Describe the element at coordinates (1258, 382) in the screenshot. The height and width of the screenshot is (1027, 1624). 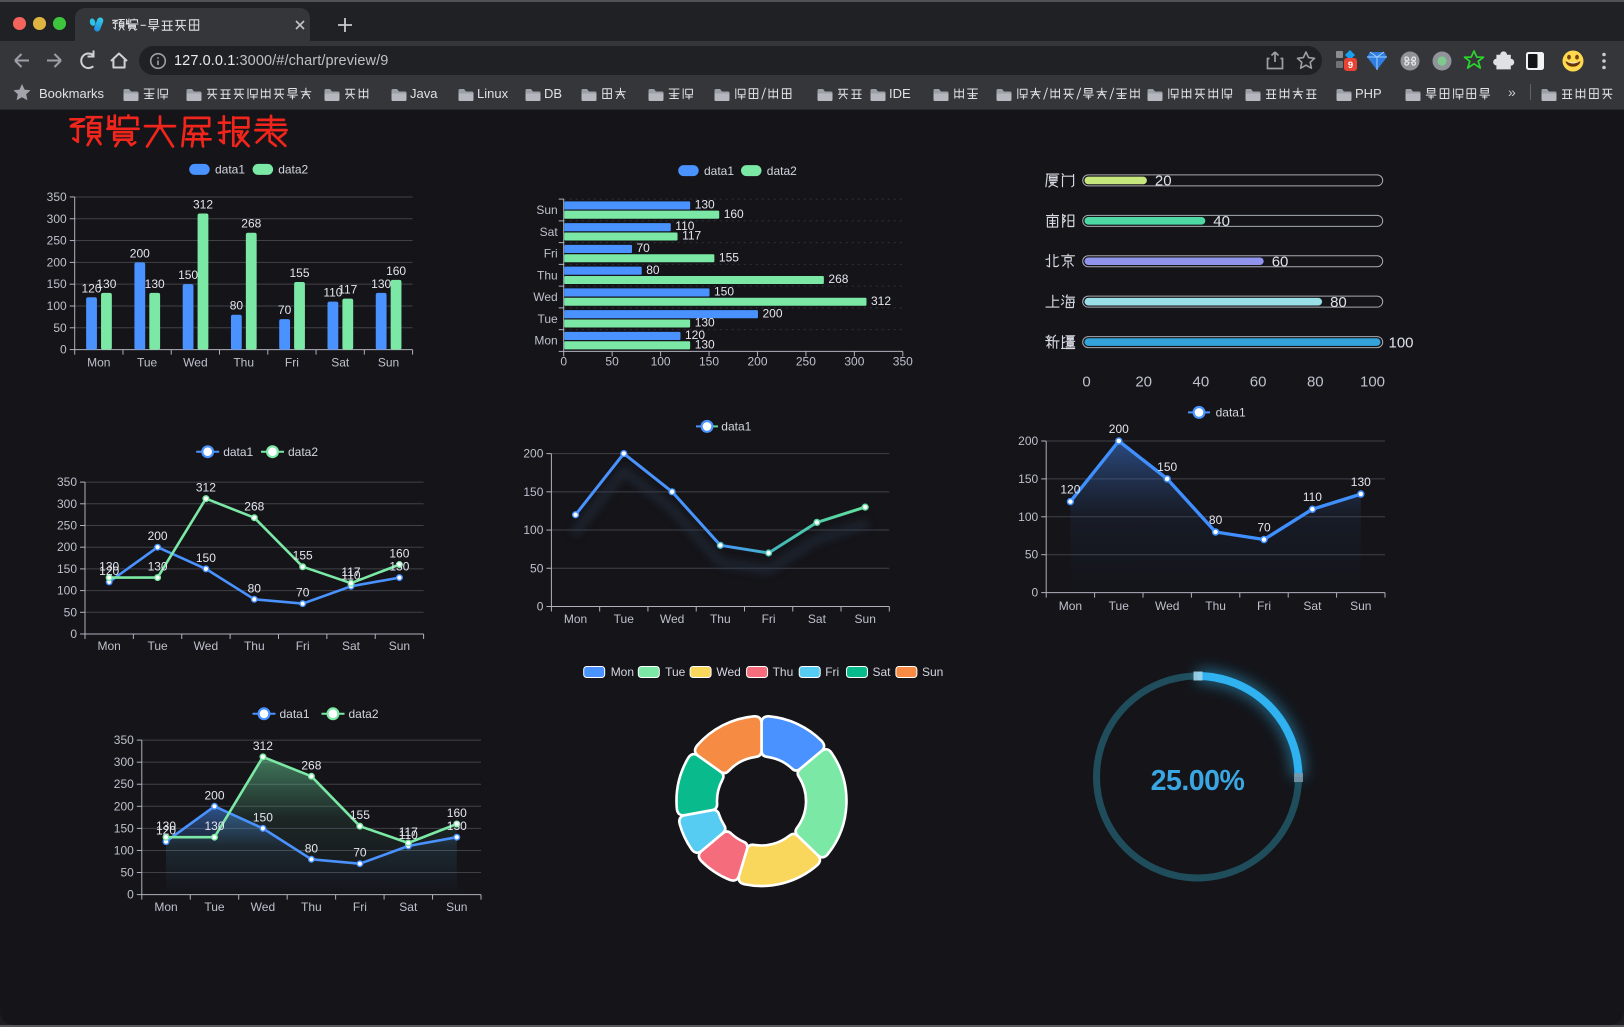
I see `svg-text: 60` at that location.